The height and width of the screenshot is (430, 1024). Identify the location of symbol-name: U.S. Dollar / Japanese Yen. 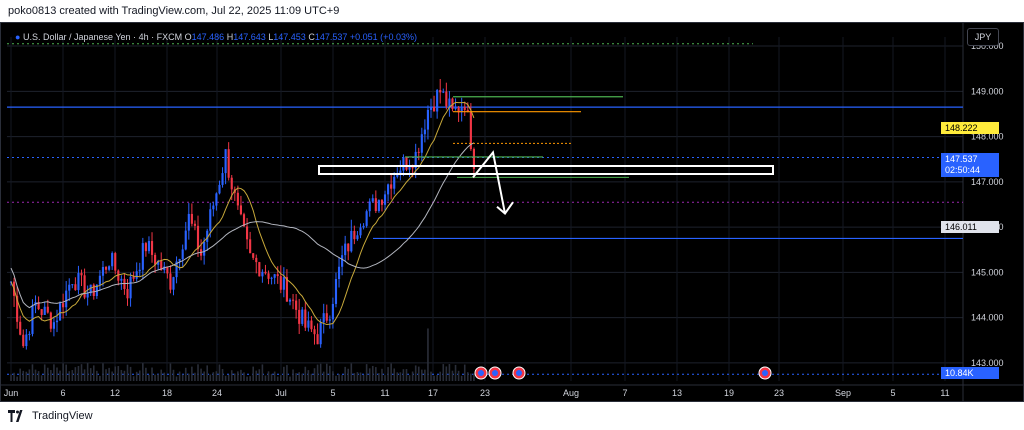
(76, 37).